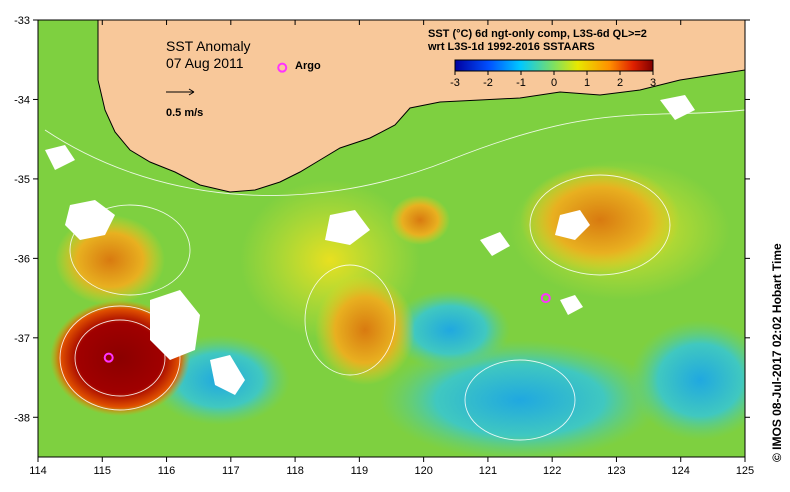 The height and width of the screenshot is (492, 790). Describe the element at coordinates (327, 328) in the screenshot. I see `argo-floats` at that location.